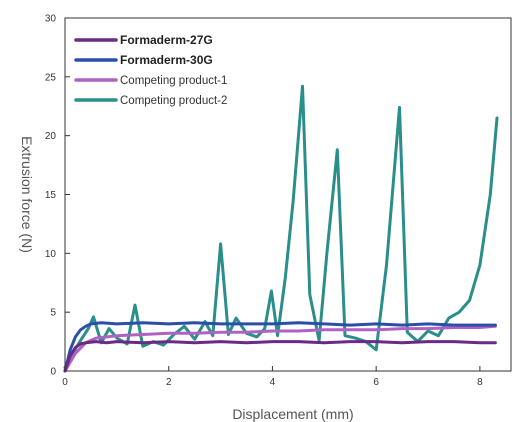  I want to click on legend-label: Competing product-1, so click(173, 81).